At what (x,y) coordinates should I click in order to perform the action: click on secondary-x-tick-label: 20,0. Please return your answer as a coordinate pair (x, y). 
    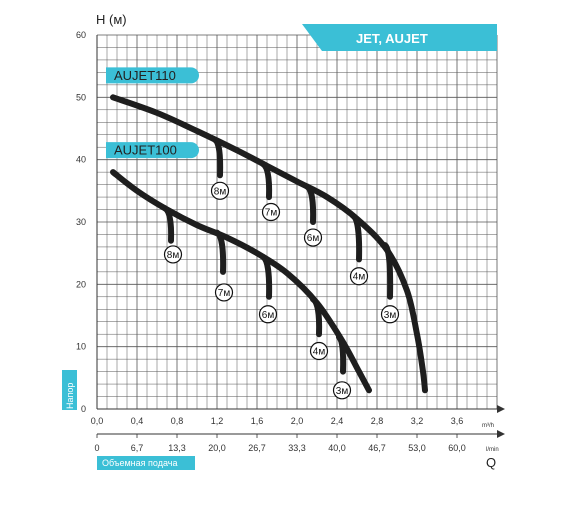
    Looking at the image, I should click on (217, 448).